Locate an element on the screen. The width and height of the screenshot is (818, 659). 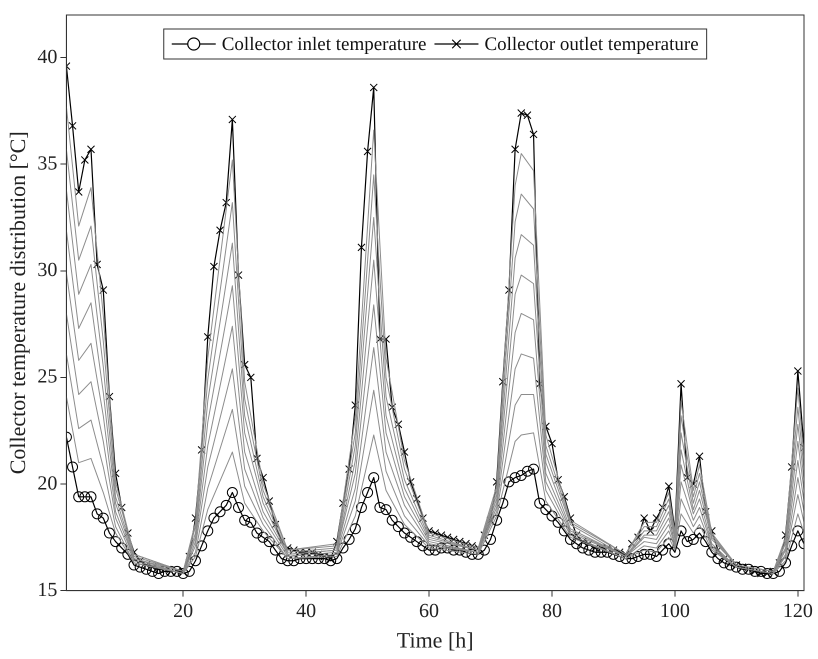
x-tick-label: 120 is located at coordinates (797, 611).